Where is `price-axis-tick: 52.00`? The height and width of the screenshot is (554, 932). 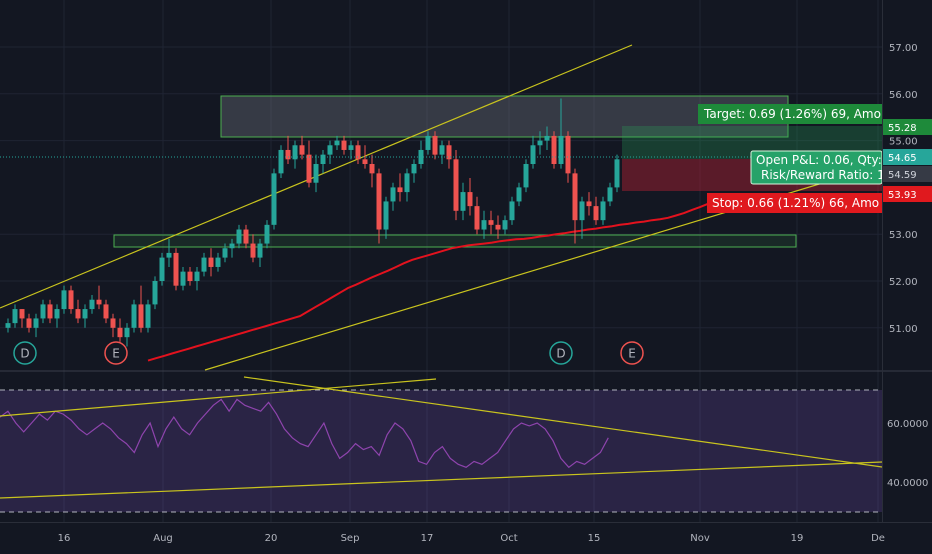 price-axis-tick: 52.00 is located at coordinates (903, 282).